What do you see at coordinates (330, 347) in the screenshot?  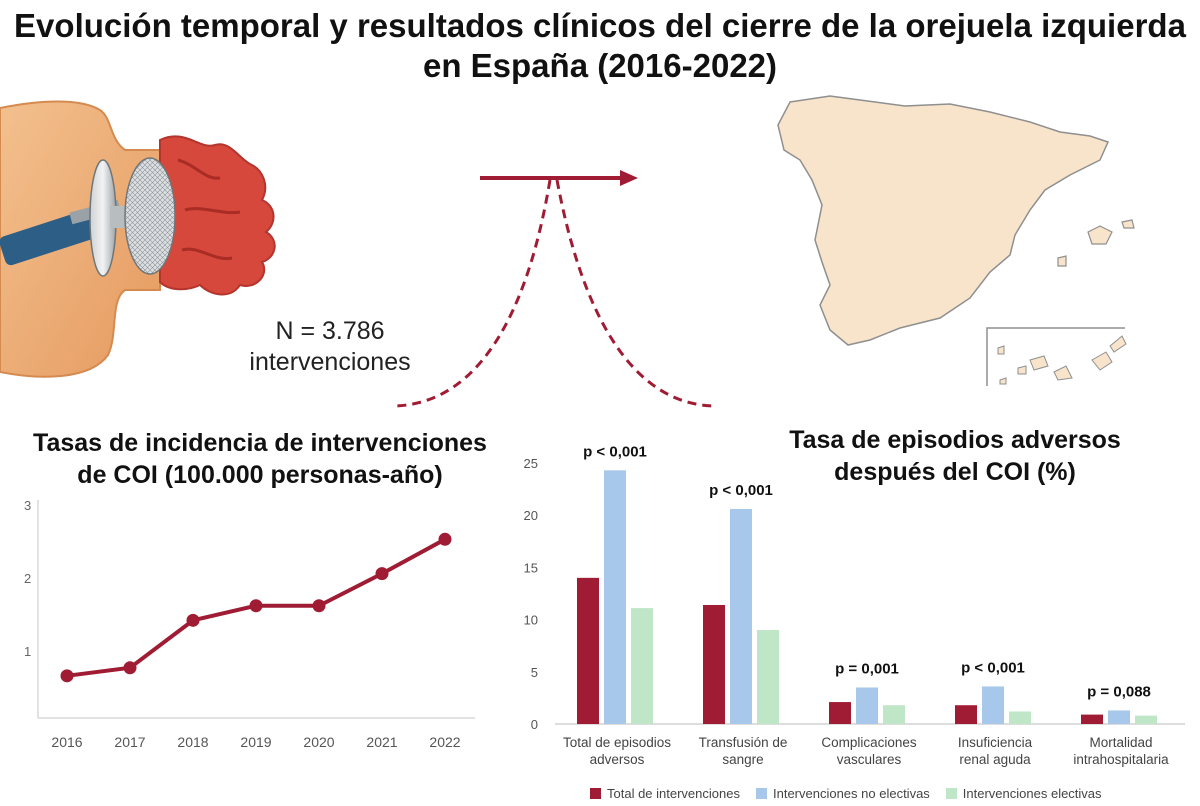 I see `n-interventions-label: N = 3.786 intervenciones` at bounding box center [330, 347].